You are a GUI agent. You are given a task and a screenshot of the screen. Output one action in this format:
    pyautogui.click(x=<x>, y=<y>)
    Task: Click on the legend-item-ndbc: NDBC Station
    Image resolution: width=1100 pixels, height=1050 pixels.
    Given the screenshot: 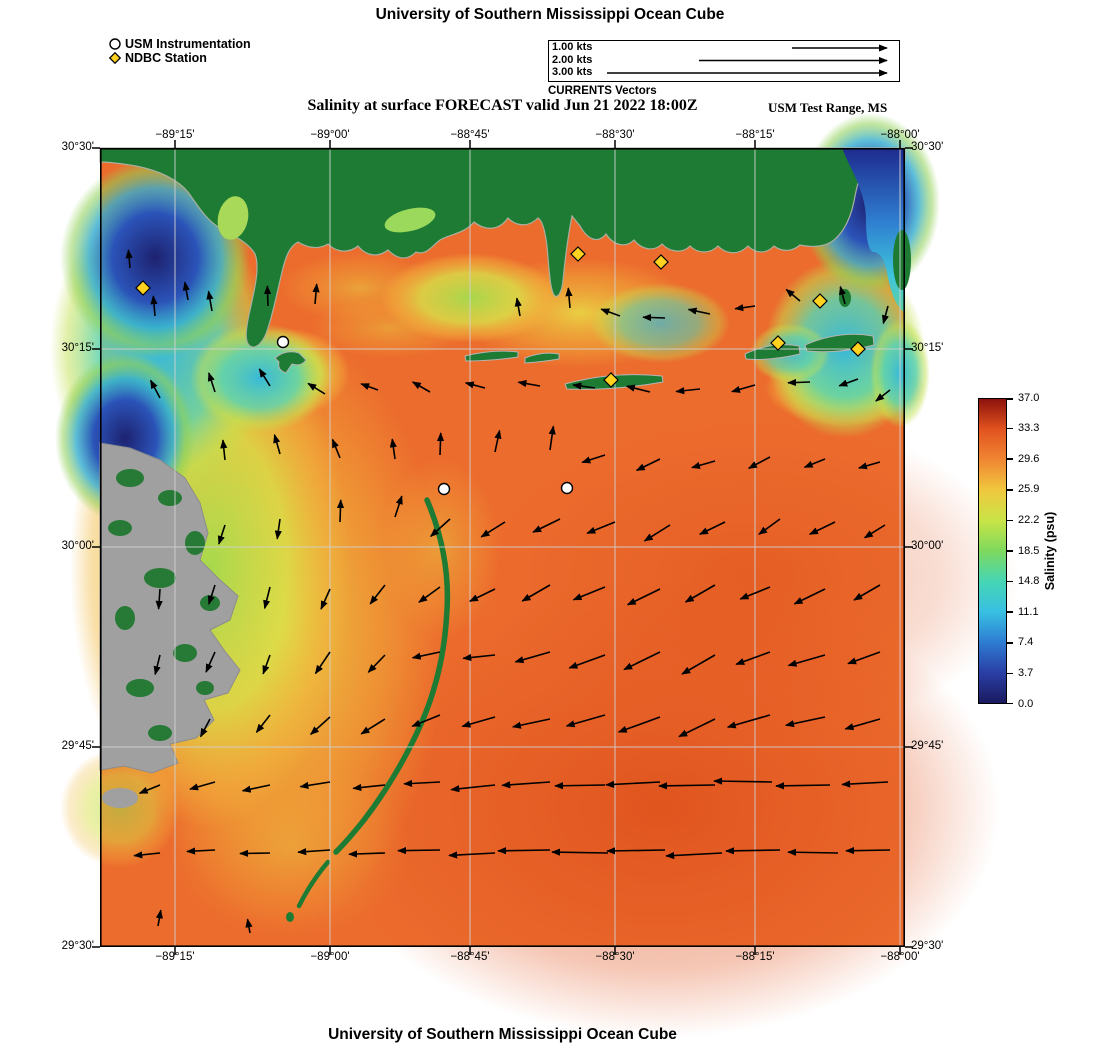 What is the action you would take?
    pyautogui.click(x=179, y=58)
    